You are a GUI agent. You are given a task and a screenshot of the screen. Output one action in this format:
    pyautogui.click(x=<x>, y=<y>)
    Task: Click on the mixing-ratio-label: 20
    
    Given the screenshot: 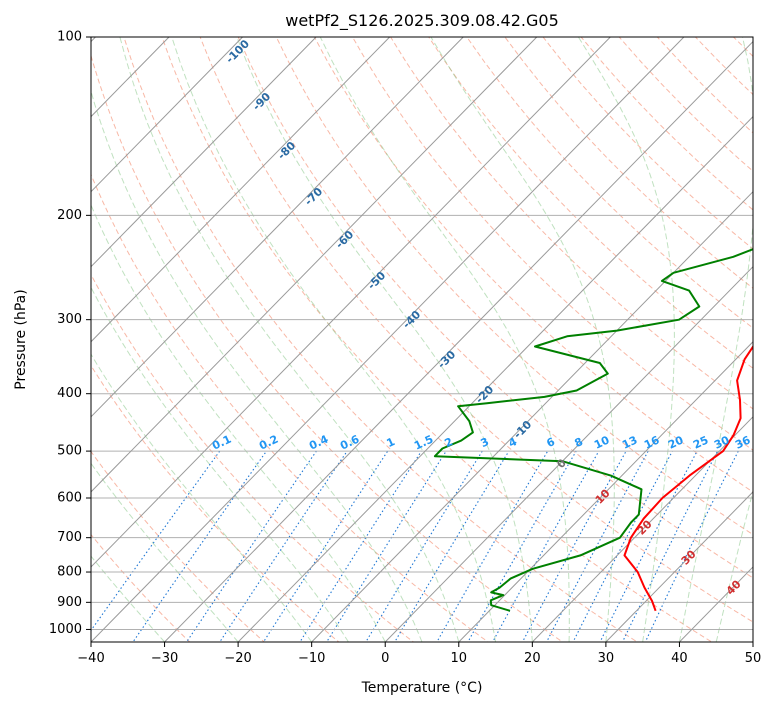 What is the action you would take?
    pyautogui.click(x=676, y=442)
    